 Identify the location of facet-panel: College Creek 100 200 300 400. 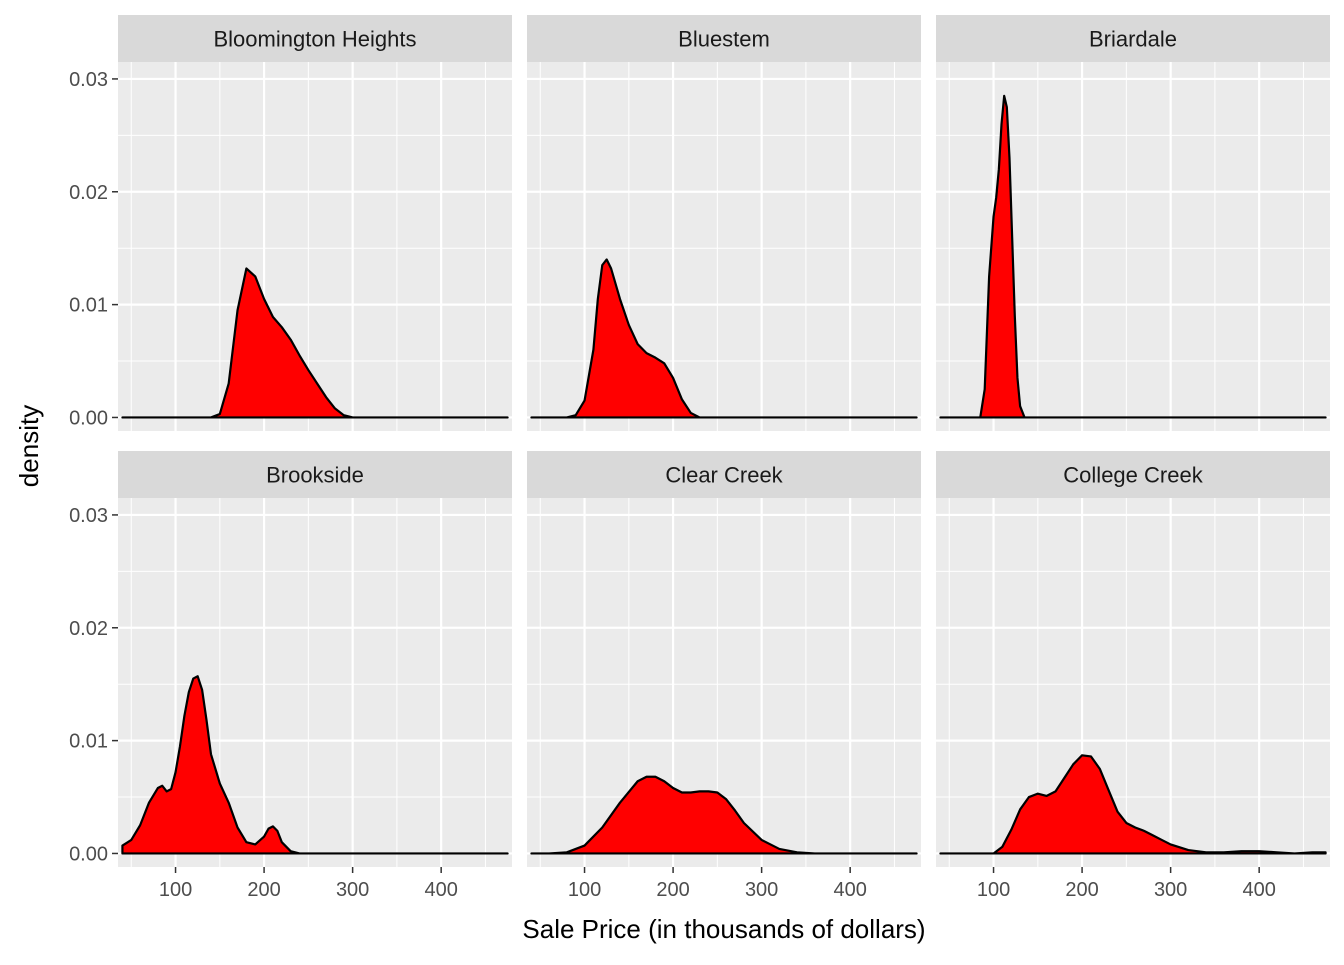
(1133, 676).